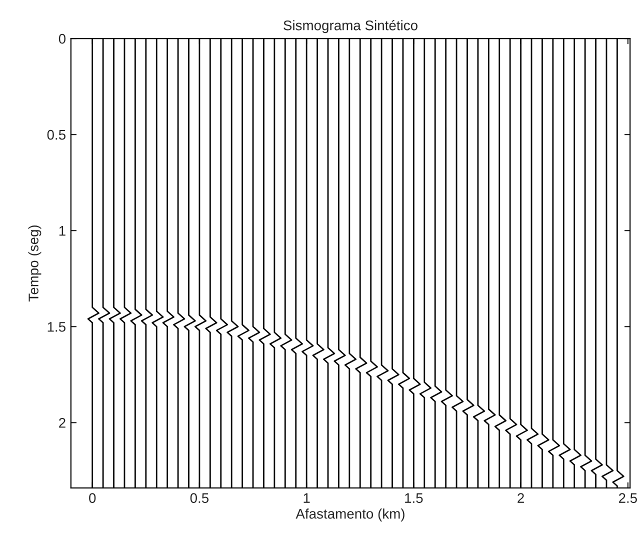 The image size is (639, 535). What do you see at coordinates (62, 231) in the screenshot?
I see `y-tick-label: 1` at bounding box center [62, 231].